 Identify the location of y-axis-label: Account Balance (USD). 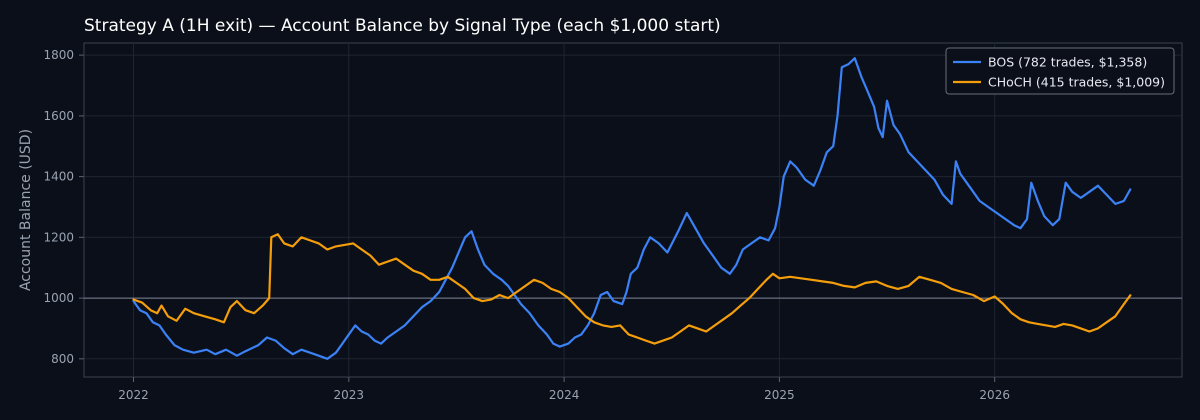
(26, 210).